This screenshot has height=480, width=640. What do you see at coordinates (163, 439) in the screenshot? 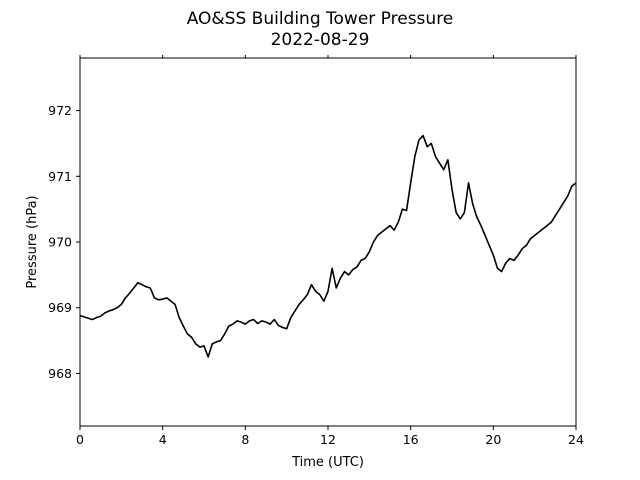
I see `x-tick-label: 4` at bounding box center [163, 439].